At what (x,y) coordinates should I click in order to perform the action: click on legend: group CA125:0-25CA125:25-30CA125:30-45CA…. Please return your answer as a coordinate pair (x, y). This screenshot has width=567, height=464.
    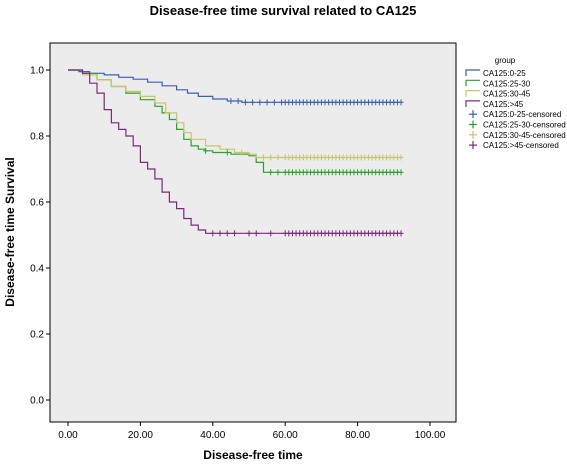
    Looking at the image, I should click on (515, 103).